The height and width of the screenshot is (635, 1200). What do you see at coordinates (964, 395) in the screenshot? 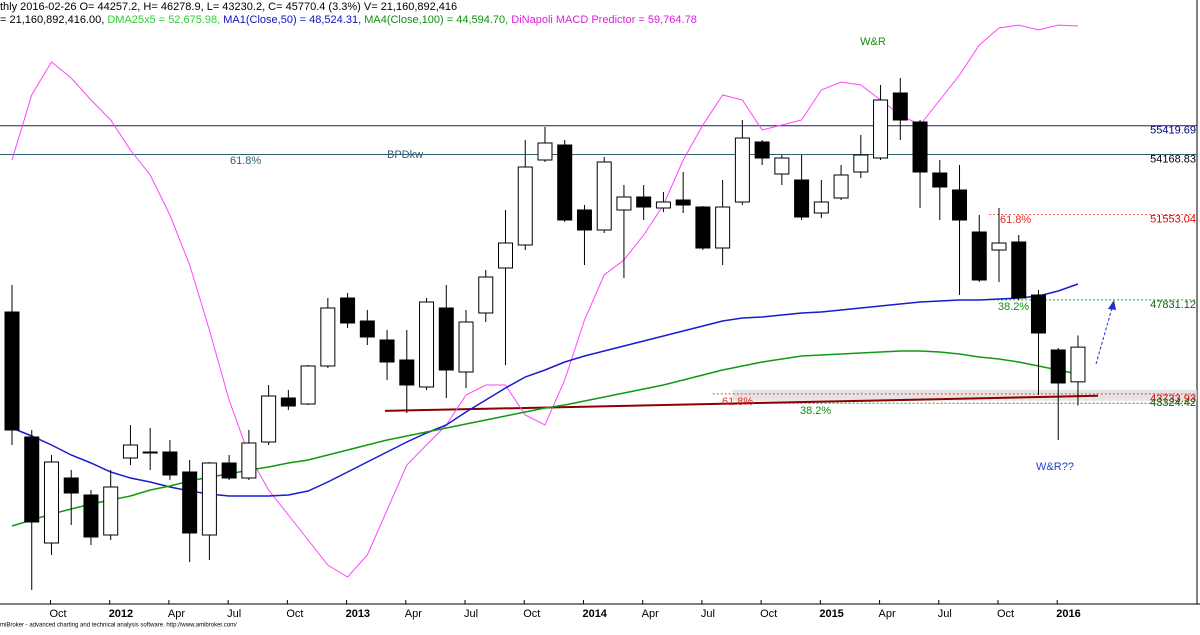
I see `support-band` at bounding box center [964, 395].